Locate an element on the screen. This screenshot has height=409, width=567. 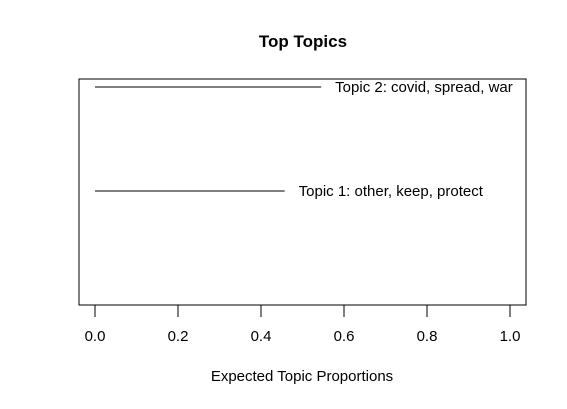
x-tick-label-3: 0.6 is located at coordinates (344, 336).